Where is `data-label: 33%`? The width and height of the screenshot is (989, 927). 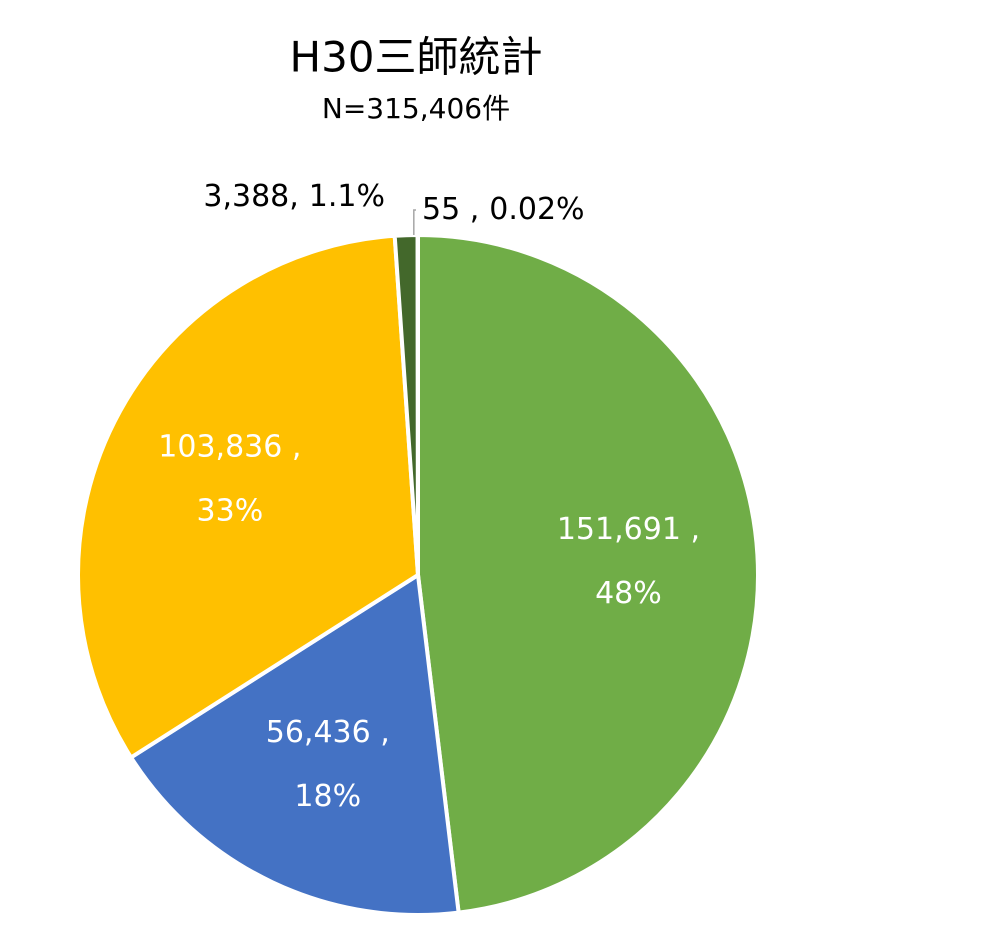 data-label: 33% is located at coordinates (230, 510).